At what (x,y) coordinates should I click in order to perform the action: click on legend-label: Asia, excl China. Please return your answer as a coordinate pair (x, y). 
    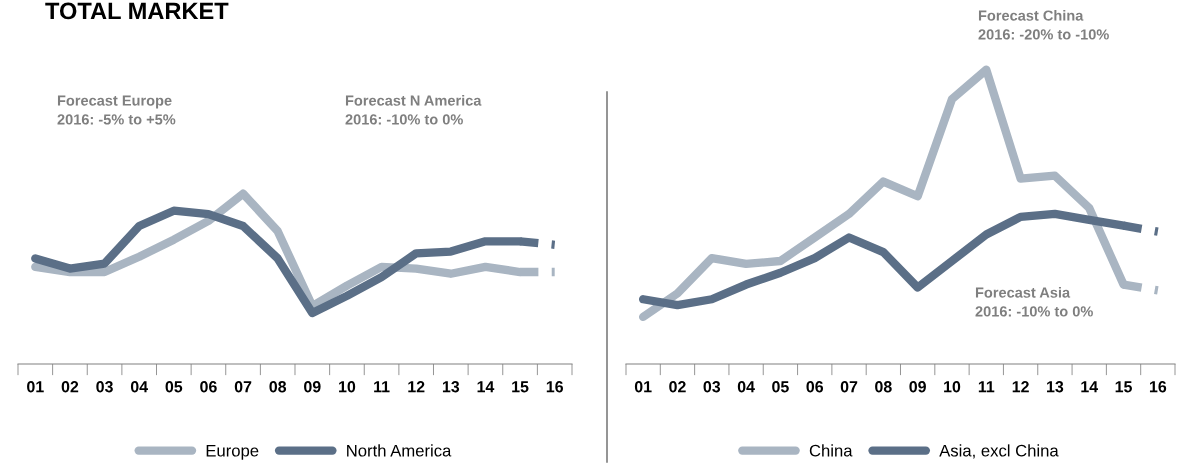
    Looking at the image, I should click on (999, 451).